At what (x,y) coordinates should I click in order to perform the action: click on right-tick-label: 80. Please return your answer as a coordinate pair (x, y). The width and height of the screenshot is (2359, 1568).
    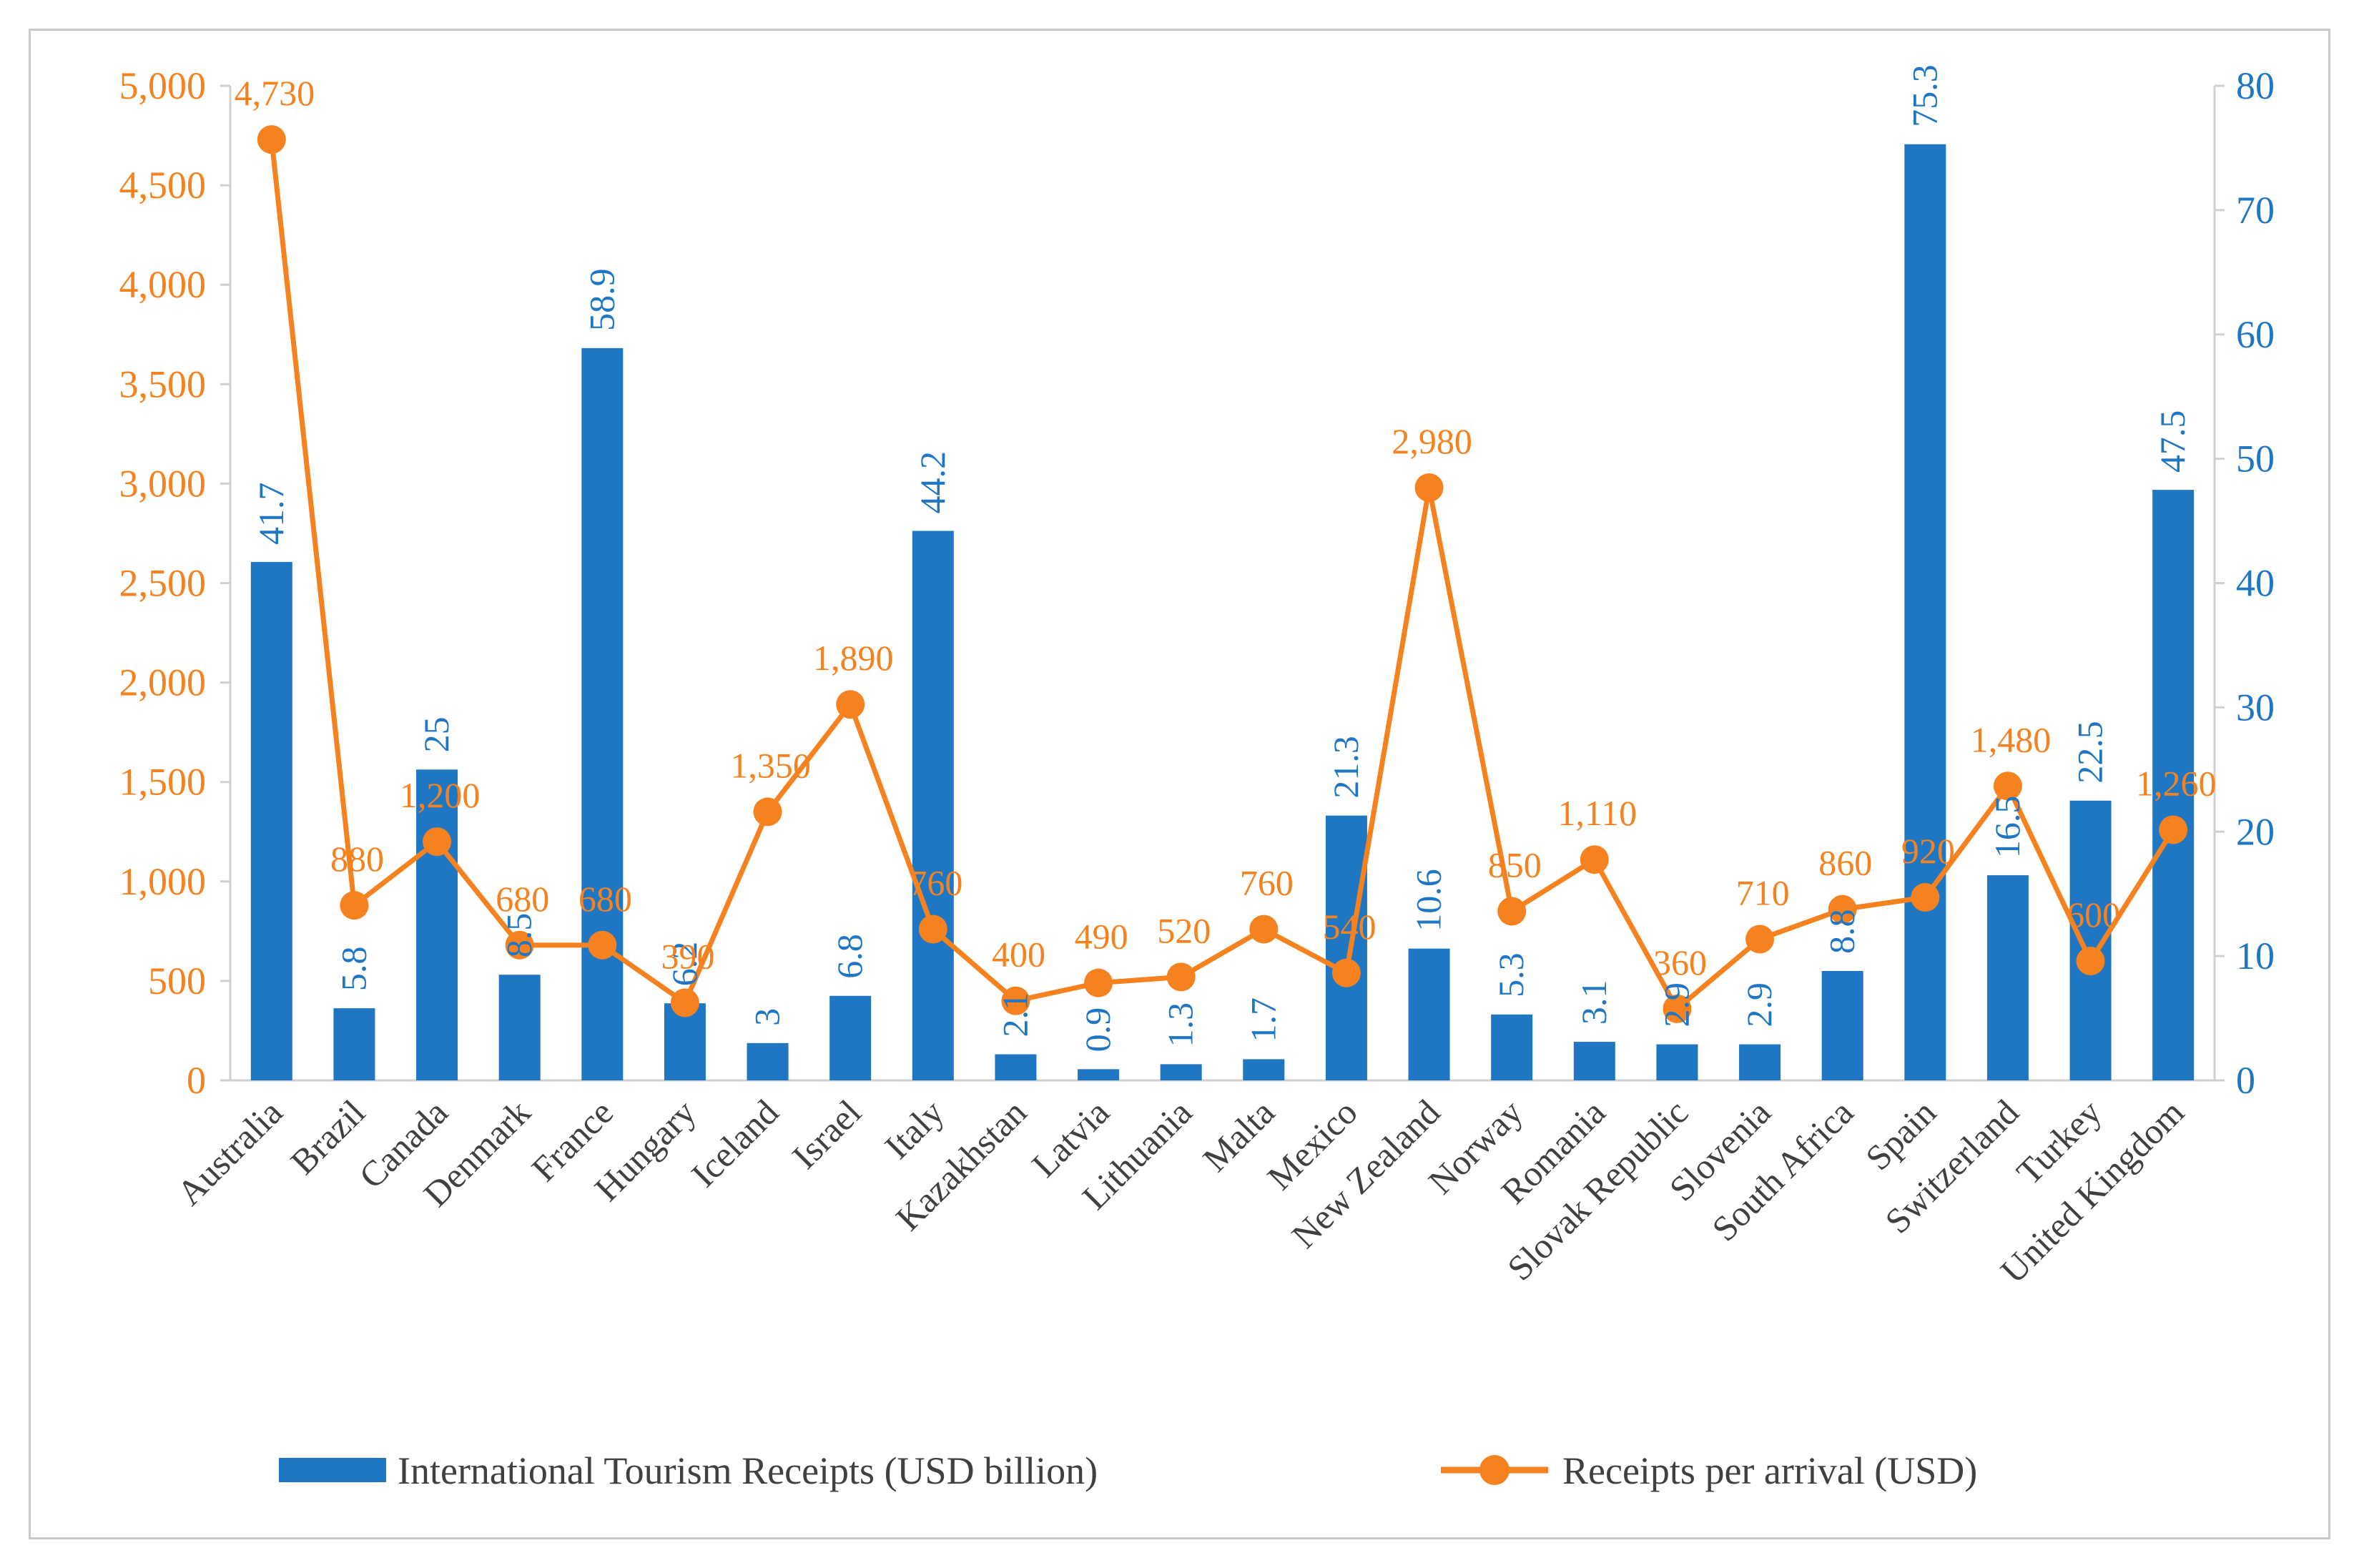
    Looking at the image, I should click on (2255, 85).